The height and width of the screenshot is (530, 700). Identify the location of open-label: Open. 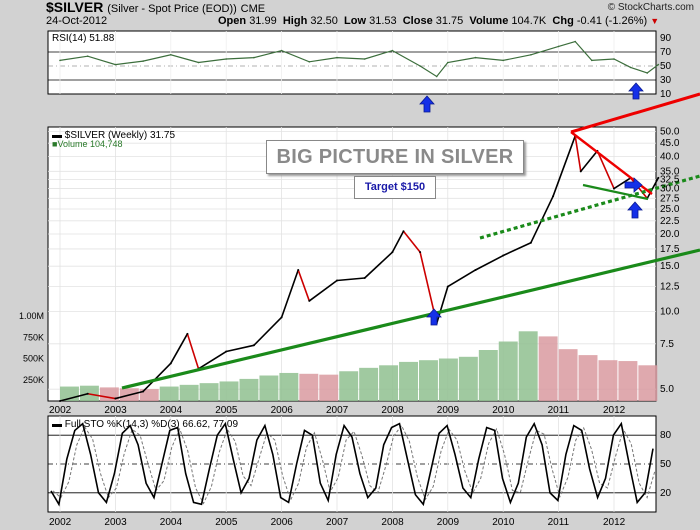
(232, 21).